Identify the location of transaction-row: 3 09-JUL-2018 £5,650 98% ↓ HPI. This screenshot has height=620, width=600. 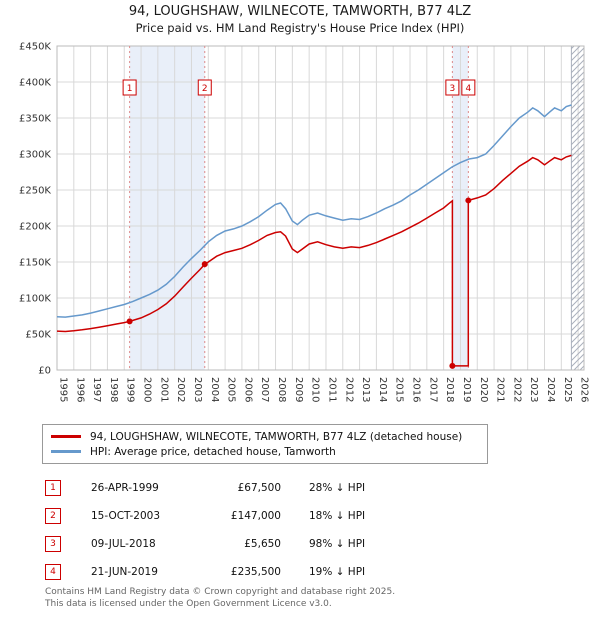
(305, 544).